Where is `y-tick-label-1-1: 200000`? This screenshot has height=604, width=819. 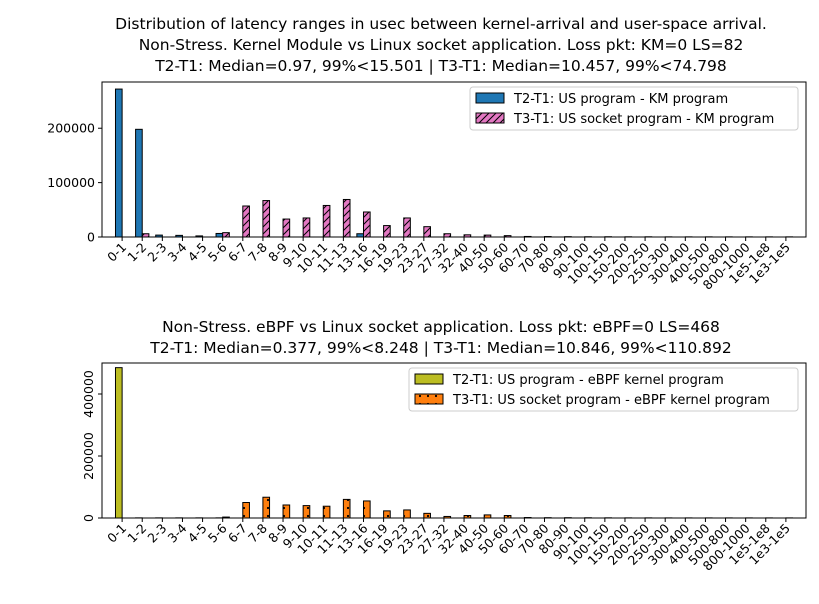 y-tick-label-1-1: 200000 is located at coordinates (88, 456).